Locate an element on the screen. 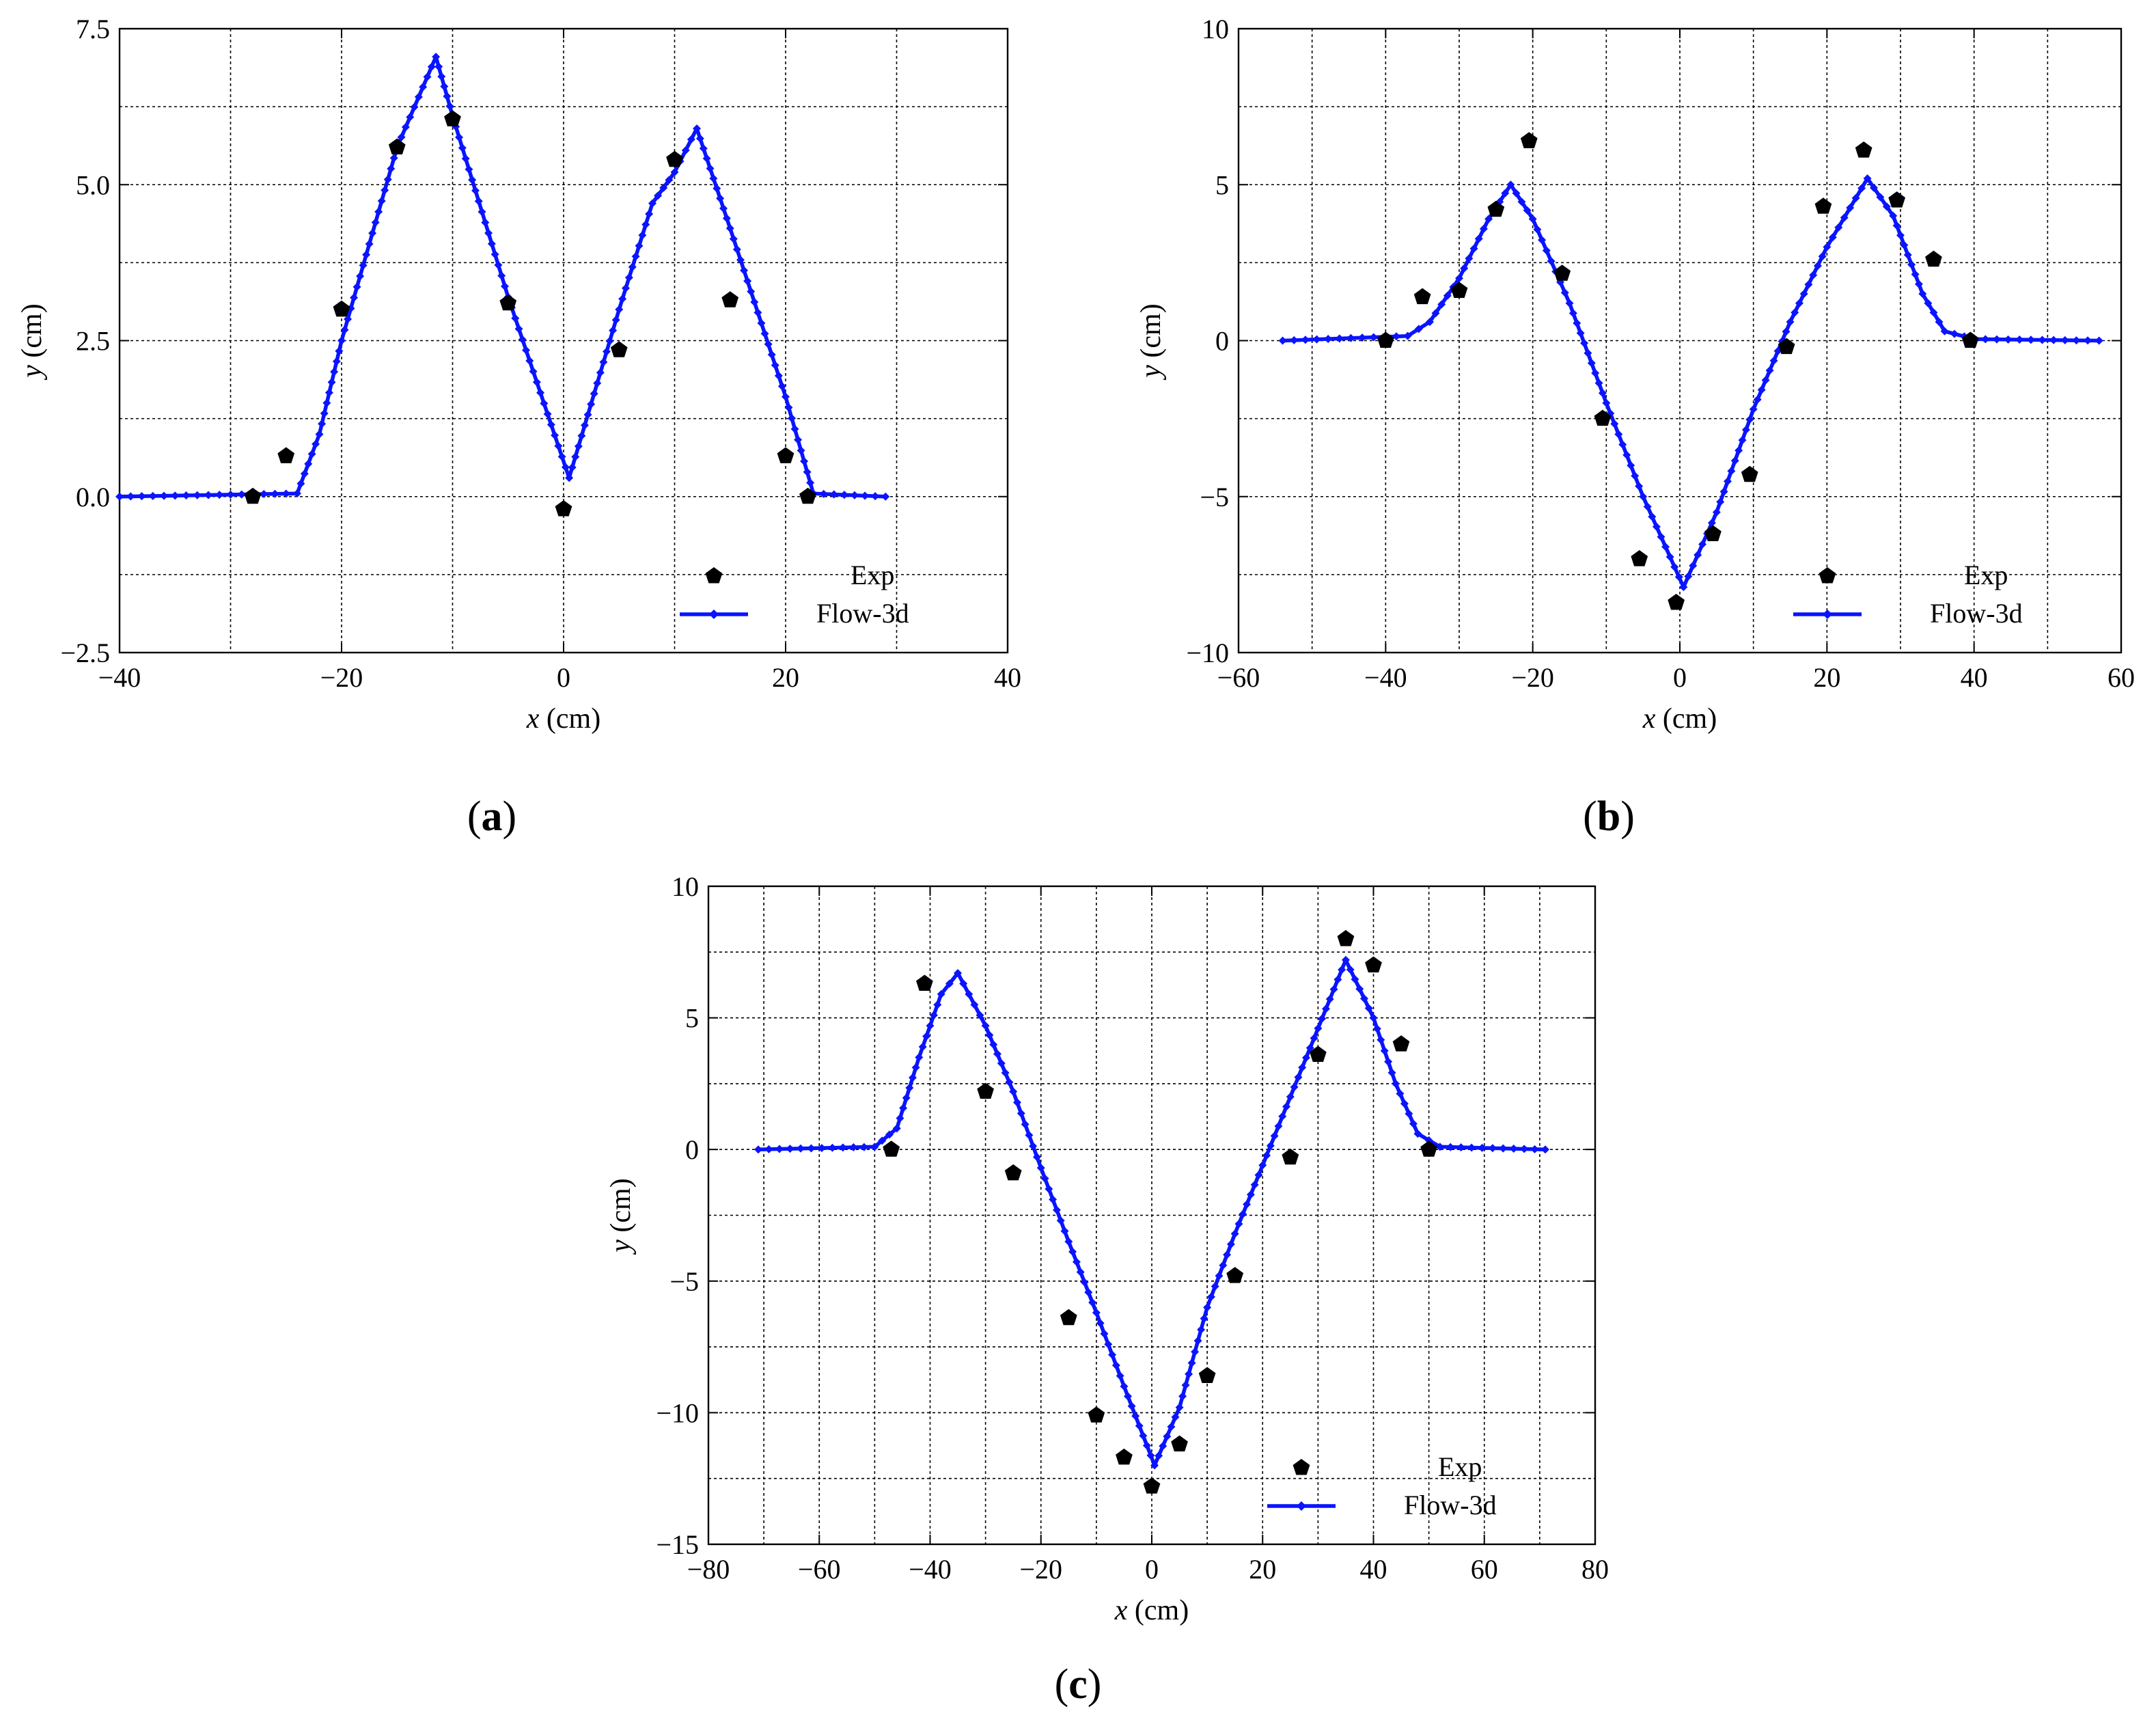  x-axis-label: x (cm) is located at coordinates (1152, 1610).